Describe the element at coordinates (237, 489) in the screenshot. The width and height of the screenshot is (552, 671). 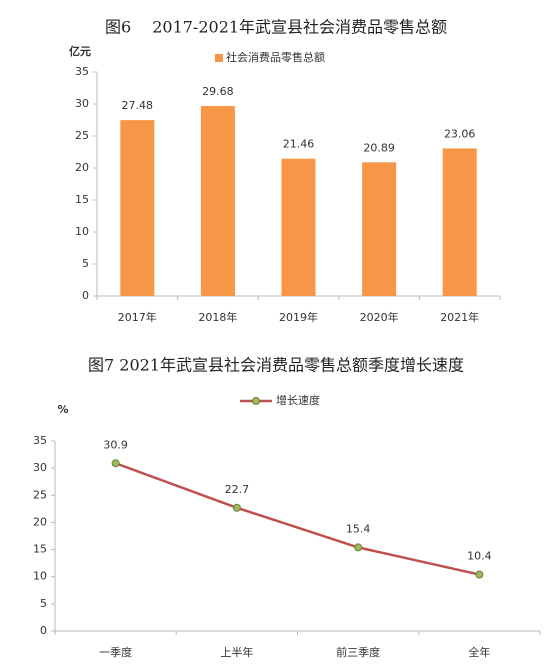
I see `data-label: 22.7` at that location.